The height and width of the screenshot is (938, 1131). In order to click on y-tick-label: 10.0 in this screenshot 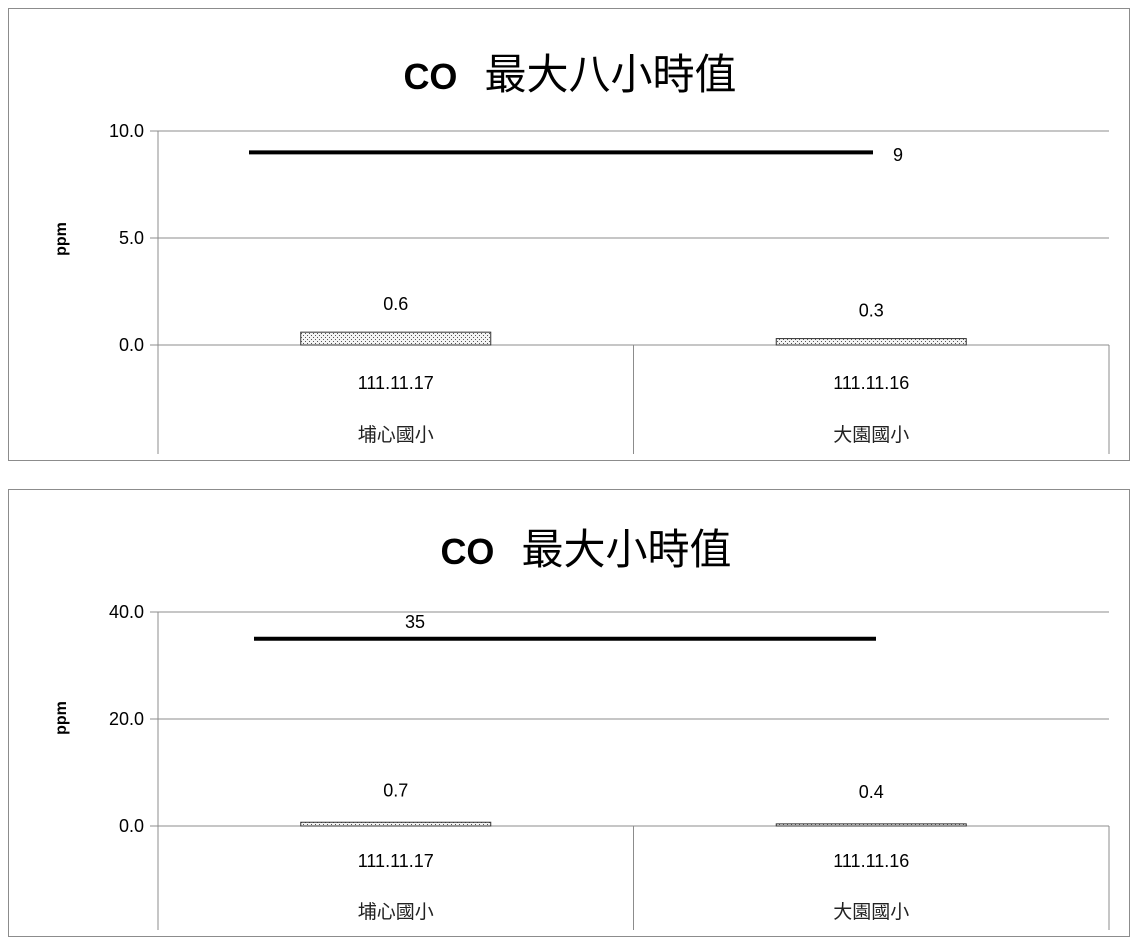, I will do `click(126, 131)`.